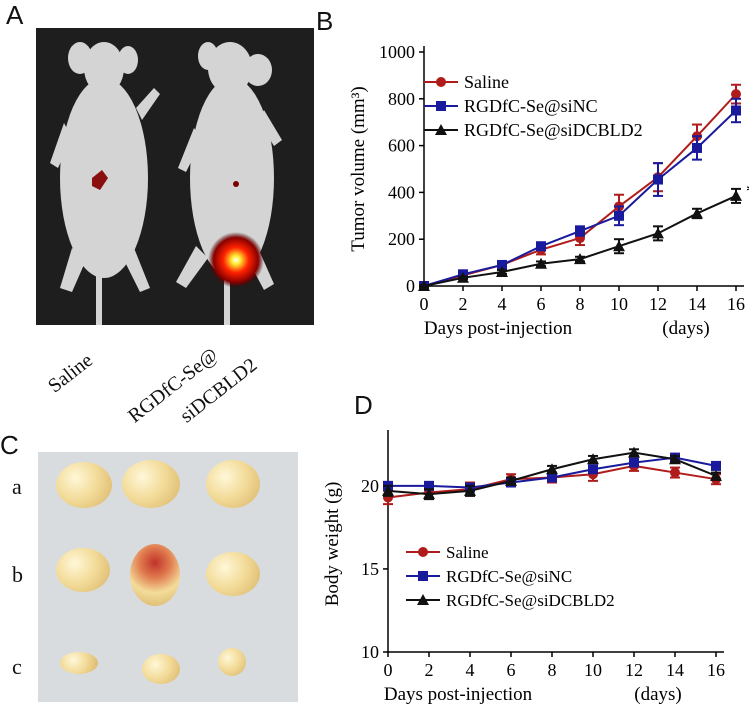 The height and width of the screenshot is (716, 749). Describe the element at coordinates (401, 99) in the screenshot. I see `y-tick-label: 800` at that location.